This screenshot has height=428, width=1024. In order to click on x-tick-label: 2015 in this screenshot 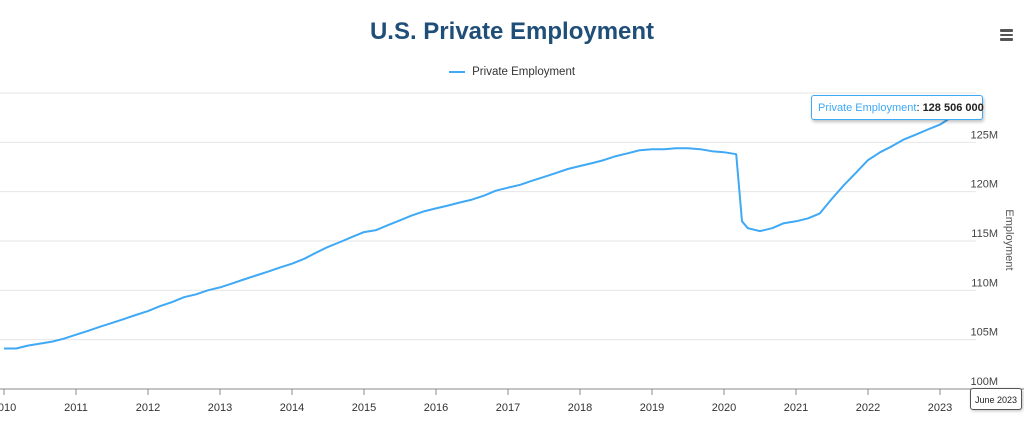, I will do `click(364, 408)`.